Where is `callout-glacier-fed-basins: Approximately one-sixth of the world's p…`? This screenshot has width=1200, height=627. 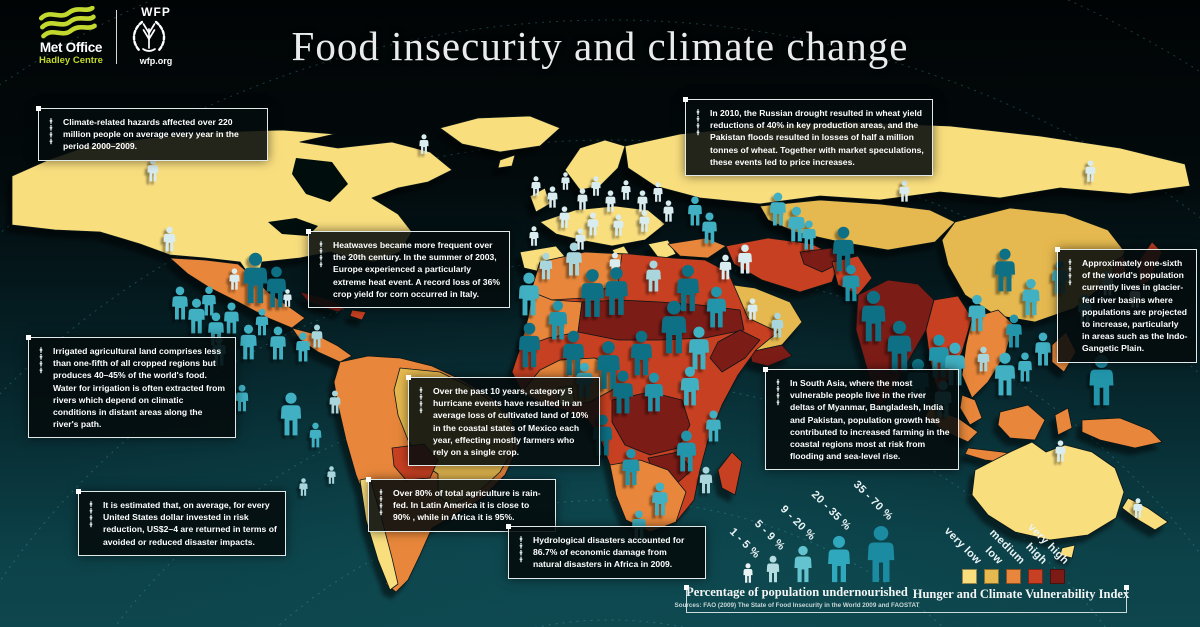
callout-glacier-fed-basins: Approximately one-sixth of the world's p… is located at coordinates (1126, 305).